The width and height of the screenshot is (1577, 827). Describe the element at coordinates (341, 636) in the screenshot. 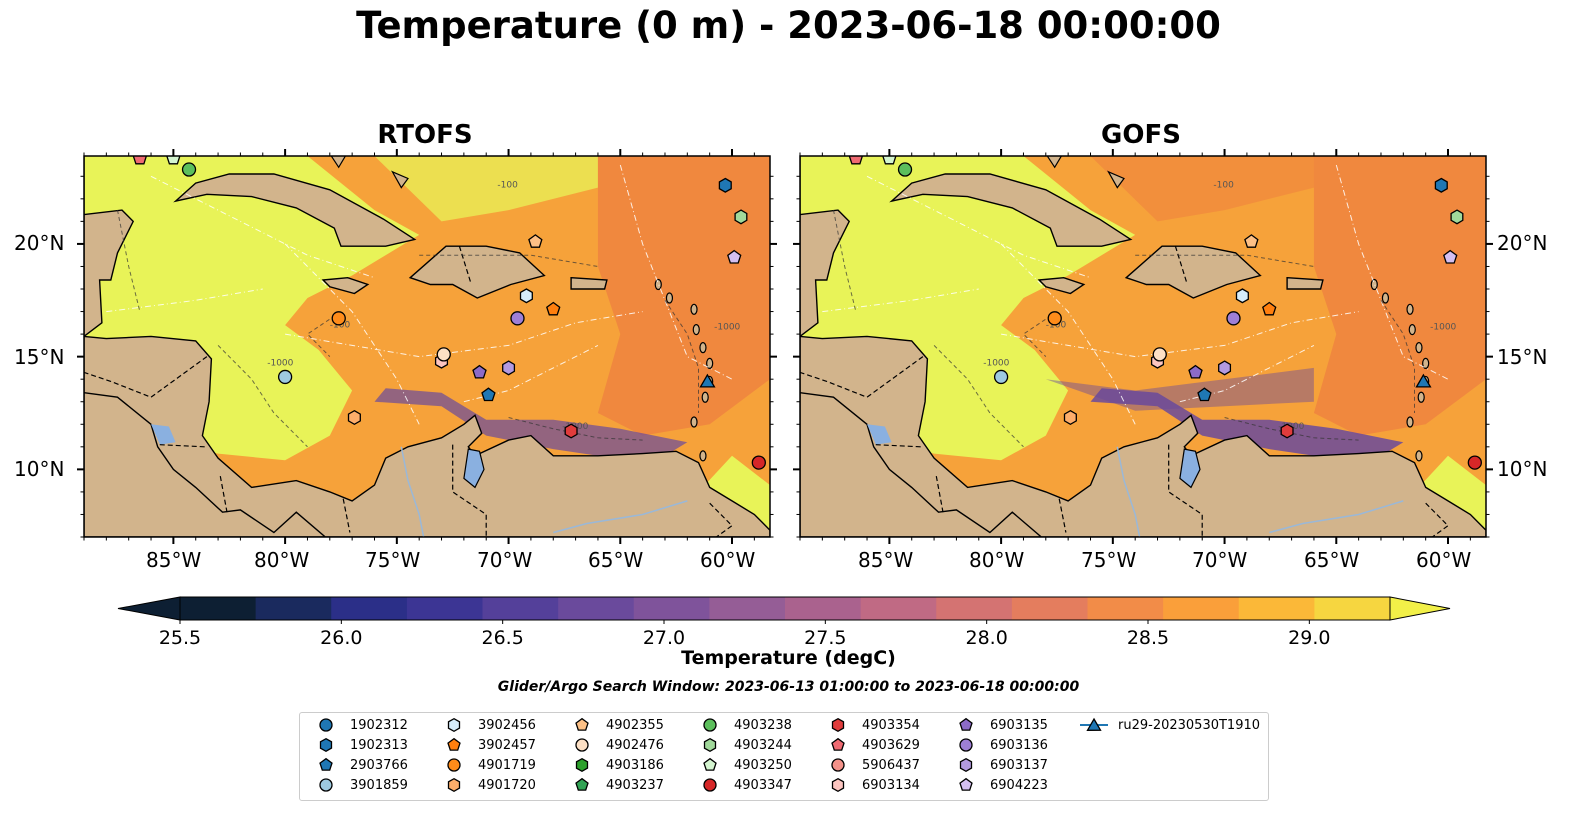

I see `colorbar-tick-label: 26.0` at that location.